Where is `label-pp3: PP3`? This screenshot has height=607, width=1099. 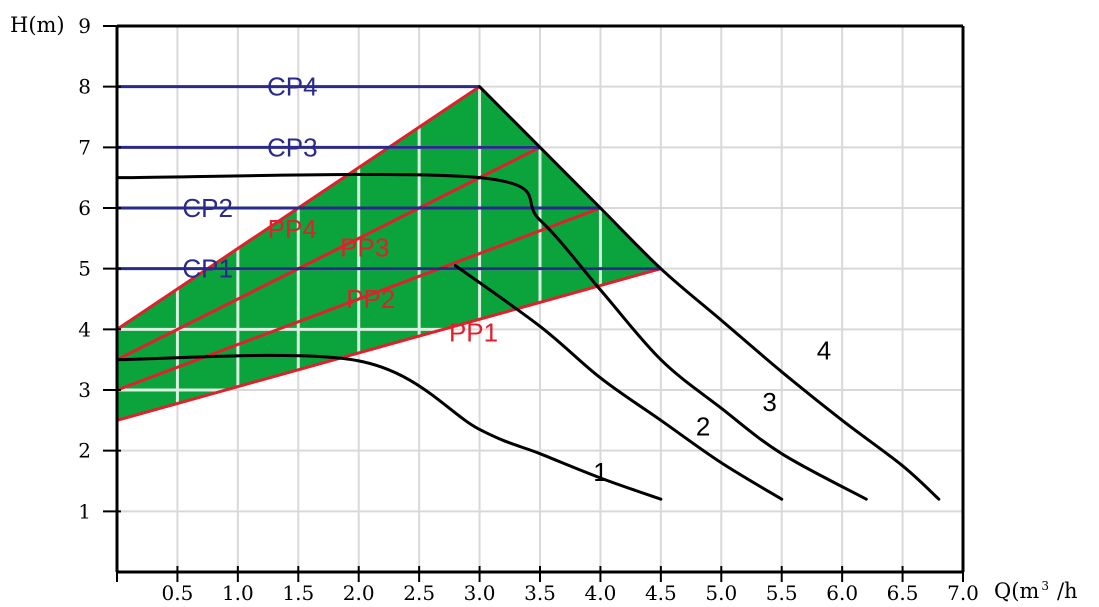
label-pp3: PP3 is located at coordinates (364, 247).